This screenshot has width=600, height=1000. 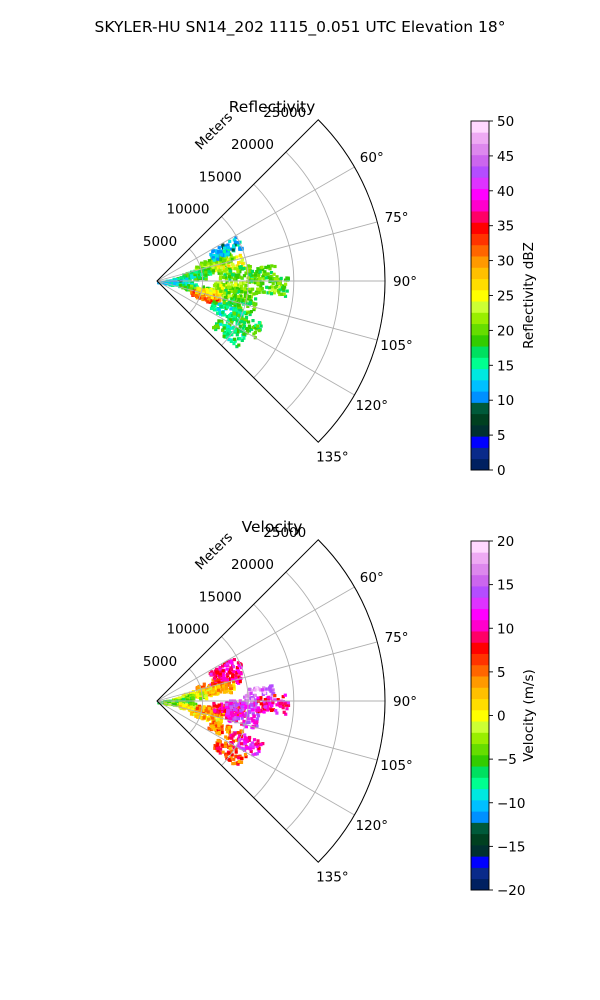 What do you see at coordinates (505, 366) in the screenshot?
I see `reflectivity-colorbar-tick-label-3: 15` at bounding box center [505, 366].